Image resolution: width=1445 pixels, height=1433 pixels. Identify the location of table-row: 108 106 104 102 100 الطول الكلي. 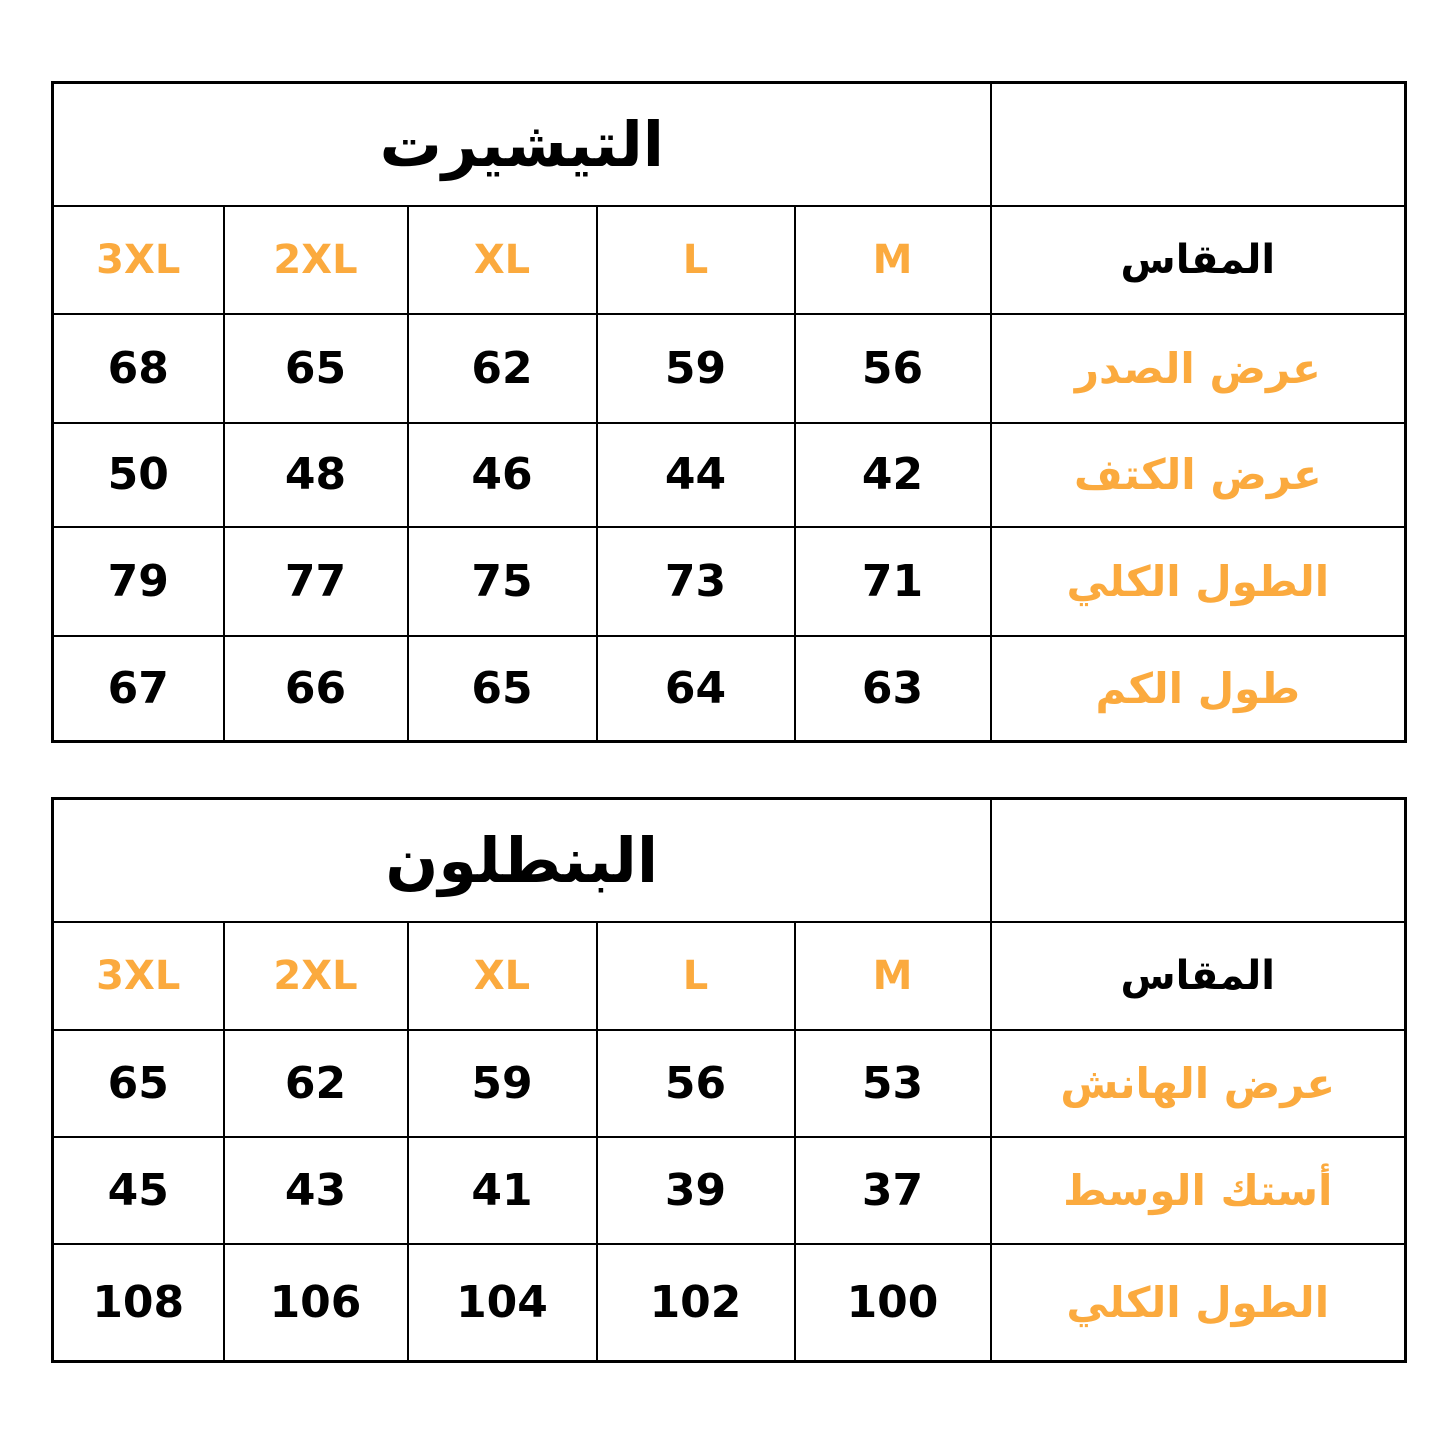
(729, 1302).